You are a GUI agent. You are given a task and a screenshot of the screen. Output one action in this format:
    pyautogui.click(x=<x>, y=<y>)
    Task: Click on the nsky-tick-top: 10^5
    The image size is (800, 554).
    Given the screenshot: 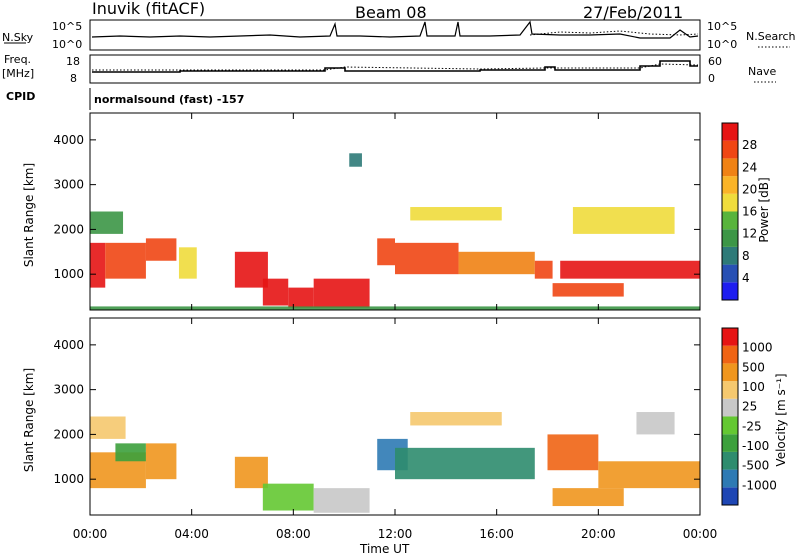 What is the action you would take?
    pyautogui.click(x=67, y=26)
    